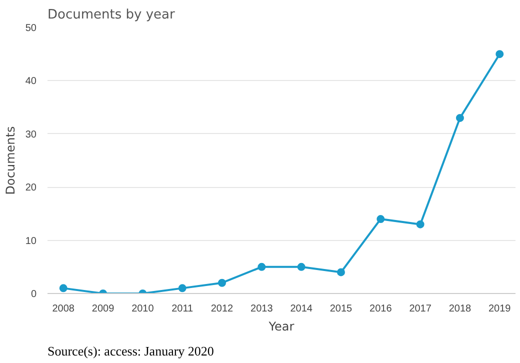 This screenshot has width=520, height=363. I want to click on y-tick-label: 40, so click(31, 82).